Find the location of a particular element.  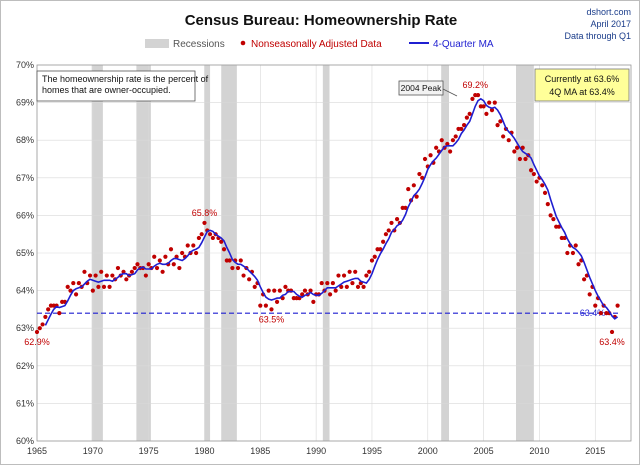

value-annotation: 63.5% is located at coordinates (272, 319).